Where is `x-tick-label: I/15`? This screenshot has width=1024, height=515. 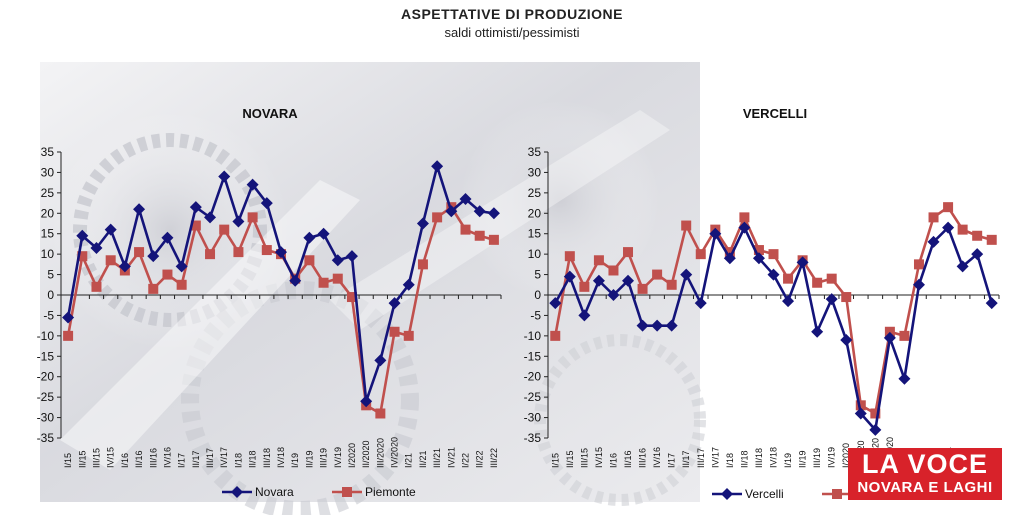 x-tick-label: I/15 is located at coordinates (68, 460).